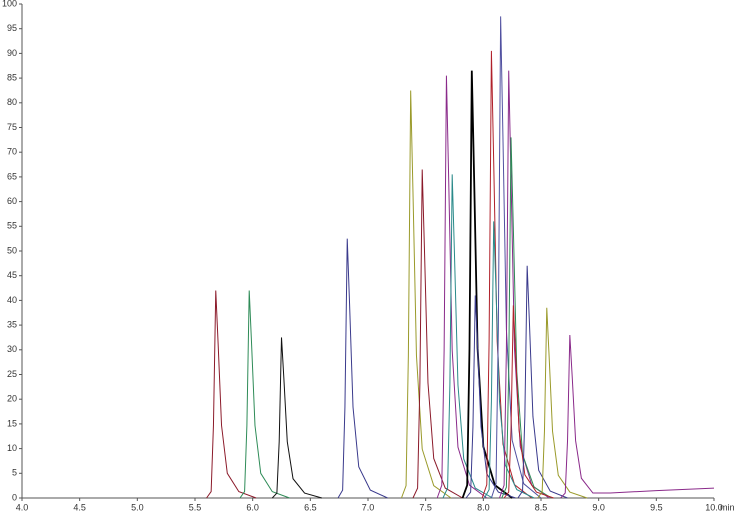 The image size is (750, 513). Describe the element at coordinates (12, 300) in the screenshot. I see `y-tick-label: 40` at that location.